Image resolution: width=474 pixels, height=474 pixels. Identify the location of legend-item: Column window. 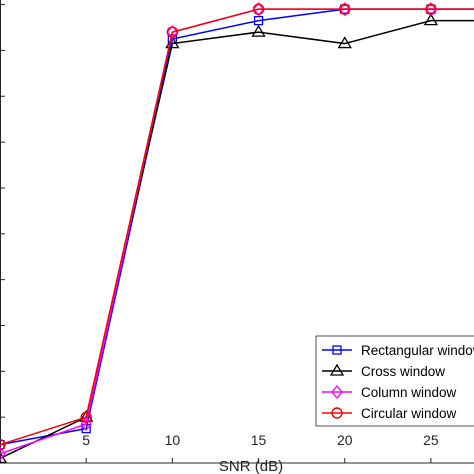
(389, 392).